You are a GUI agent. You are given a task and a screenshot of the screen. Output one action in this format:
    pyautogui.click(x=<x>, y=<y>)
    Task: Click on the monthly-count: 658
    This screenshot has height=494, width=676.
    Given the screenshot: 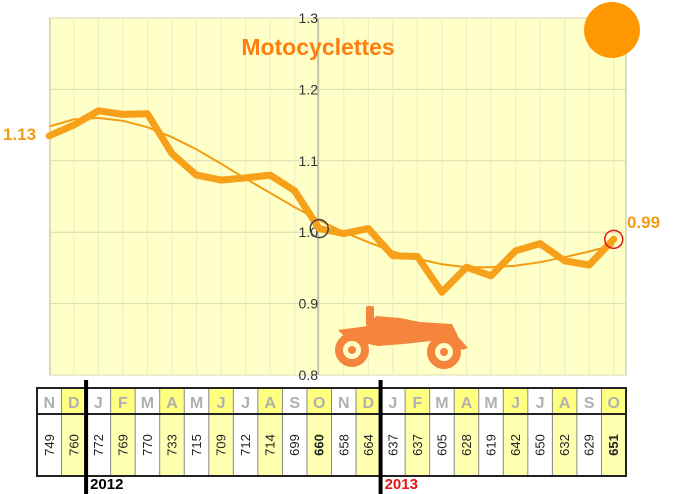 What is the action you would take?
    pyautogui.click(x=343, y=445)
    